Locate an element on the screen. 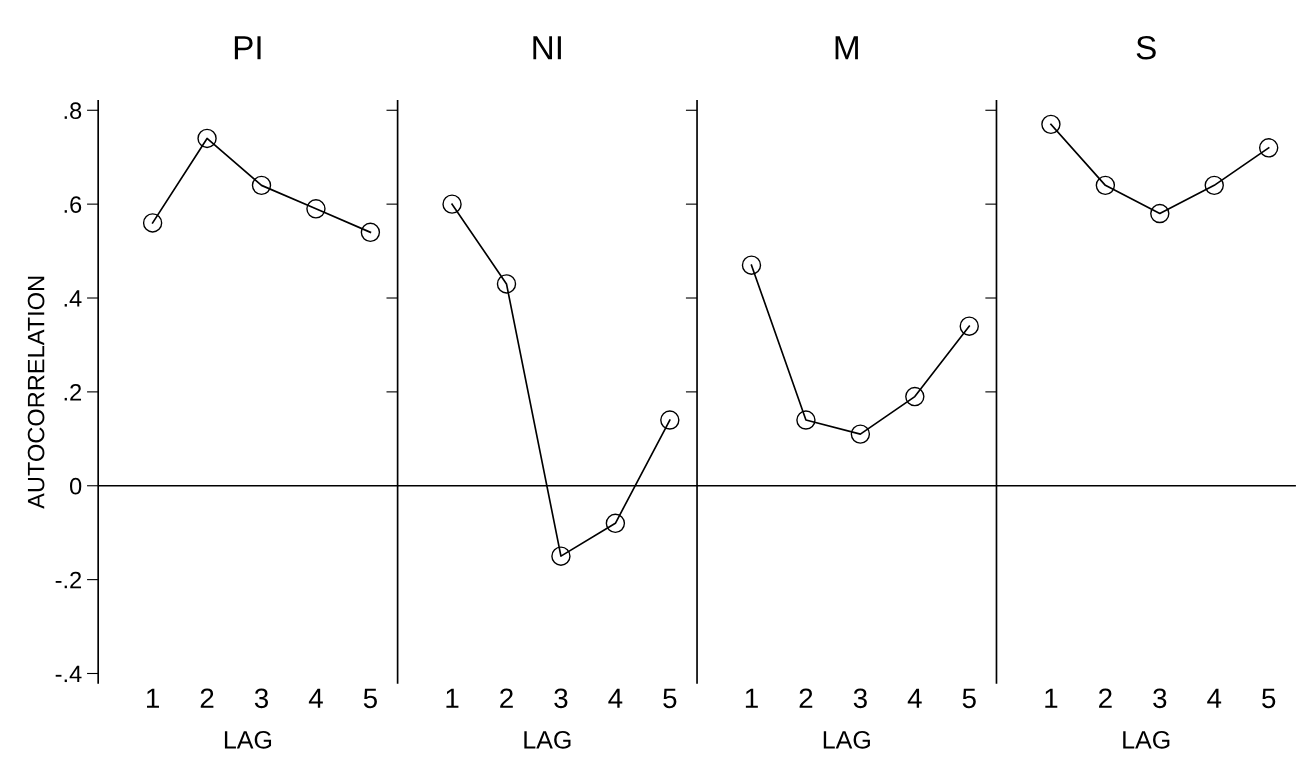  y-tick-label: 0 is located at coordinates (76, 486).